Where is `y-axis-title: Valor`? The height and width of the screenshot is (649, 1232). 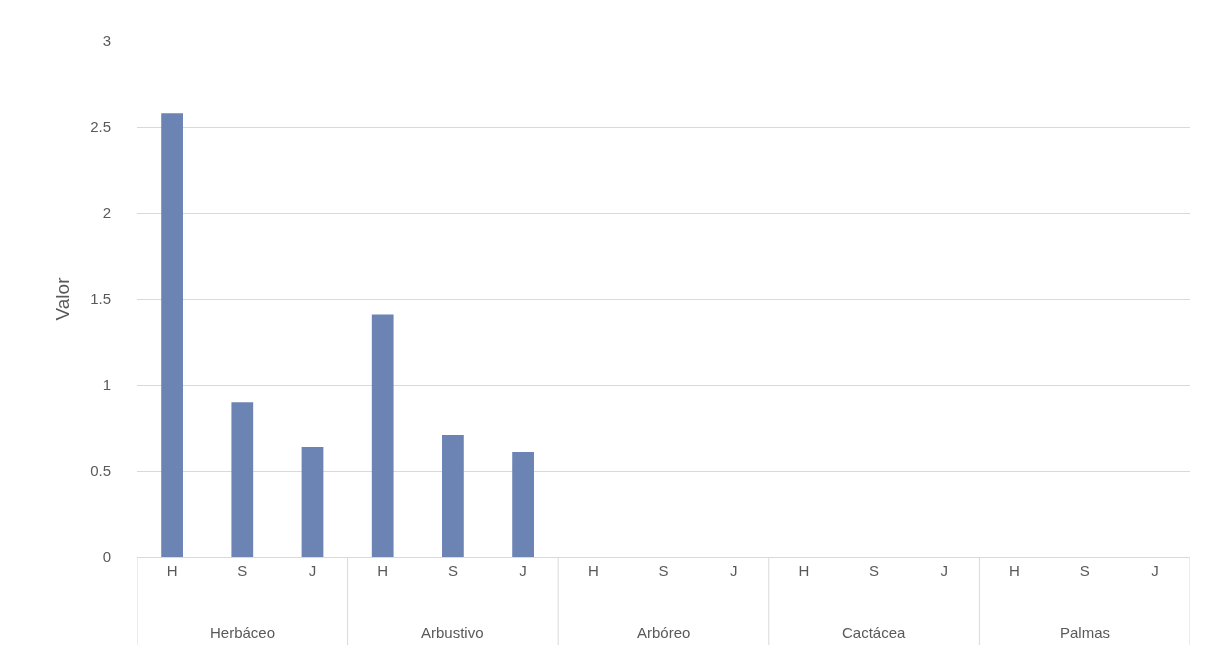
y-axis-title: Valor is located at coordinates (62, 298).